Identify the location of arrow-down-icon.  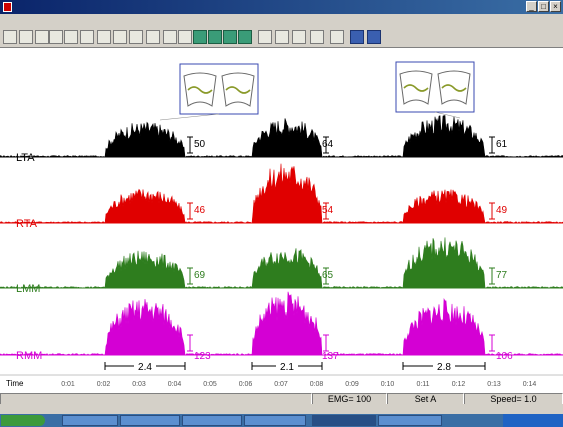
(56, 37).